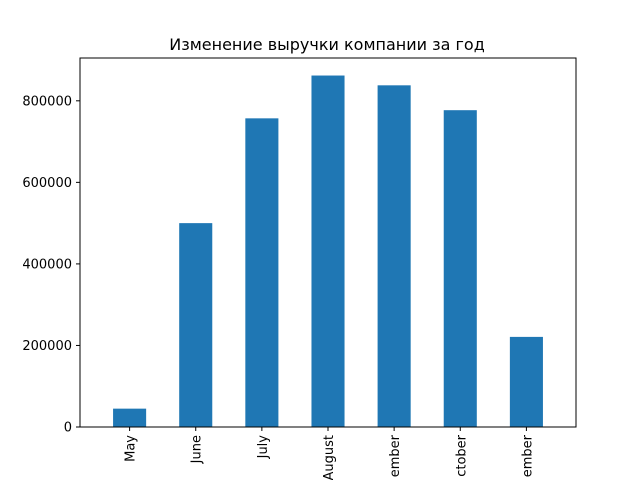  Describe the element at coordinates (329, 457) in the screenshot. I see `x-tick-label-august: August` at that location.